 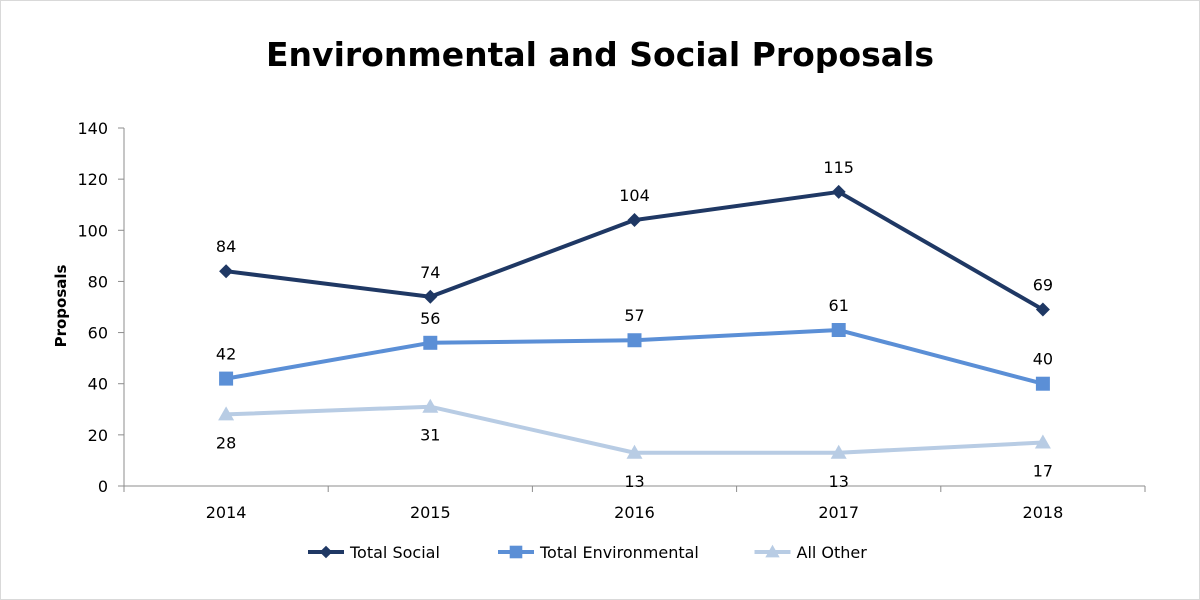 I want to click on data-label: 40, so click(x=1043, y=359).